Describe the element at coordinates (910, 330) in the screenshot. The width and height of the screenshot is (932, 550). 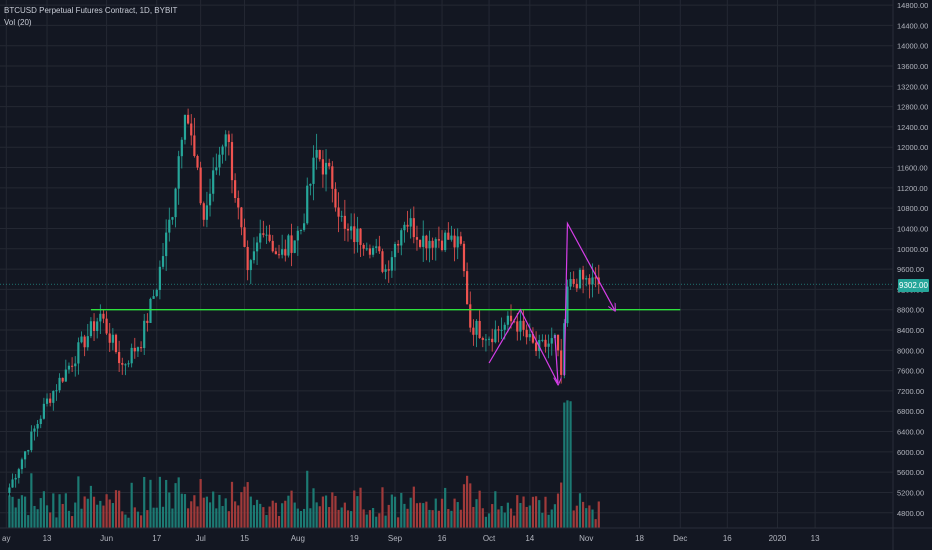
I see `price-tick-label: 8400.00` at that location.